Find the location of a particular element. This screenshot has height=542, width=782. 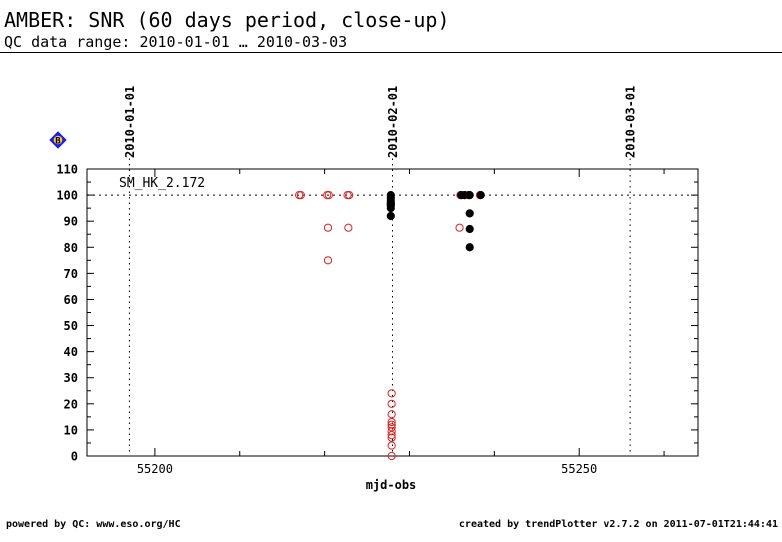

x-tick-label-55250: 55250 is located at coordinates (579, 469).